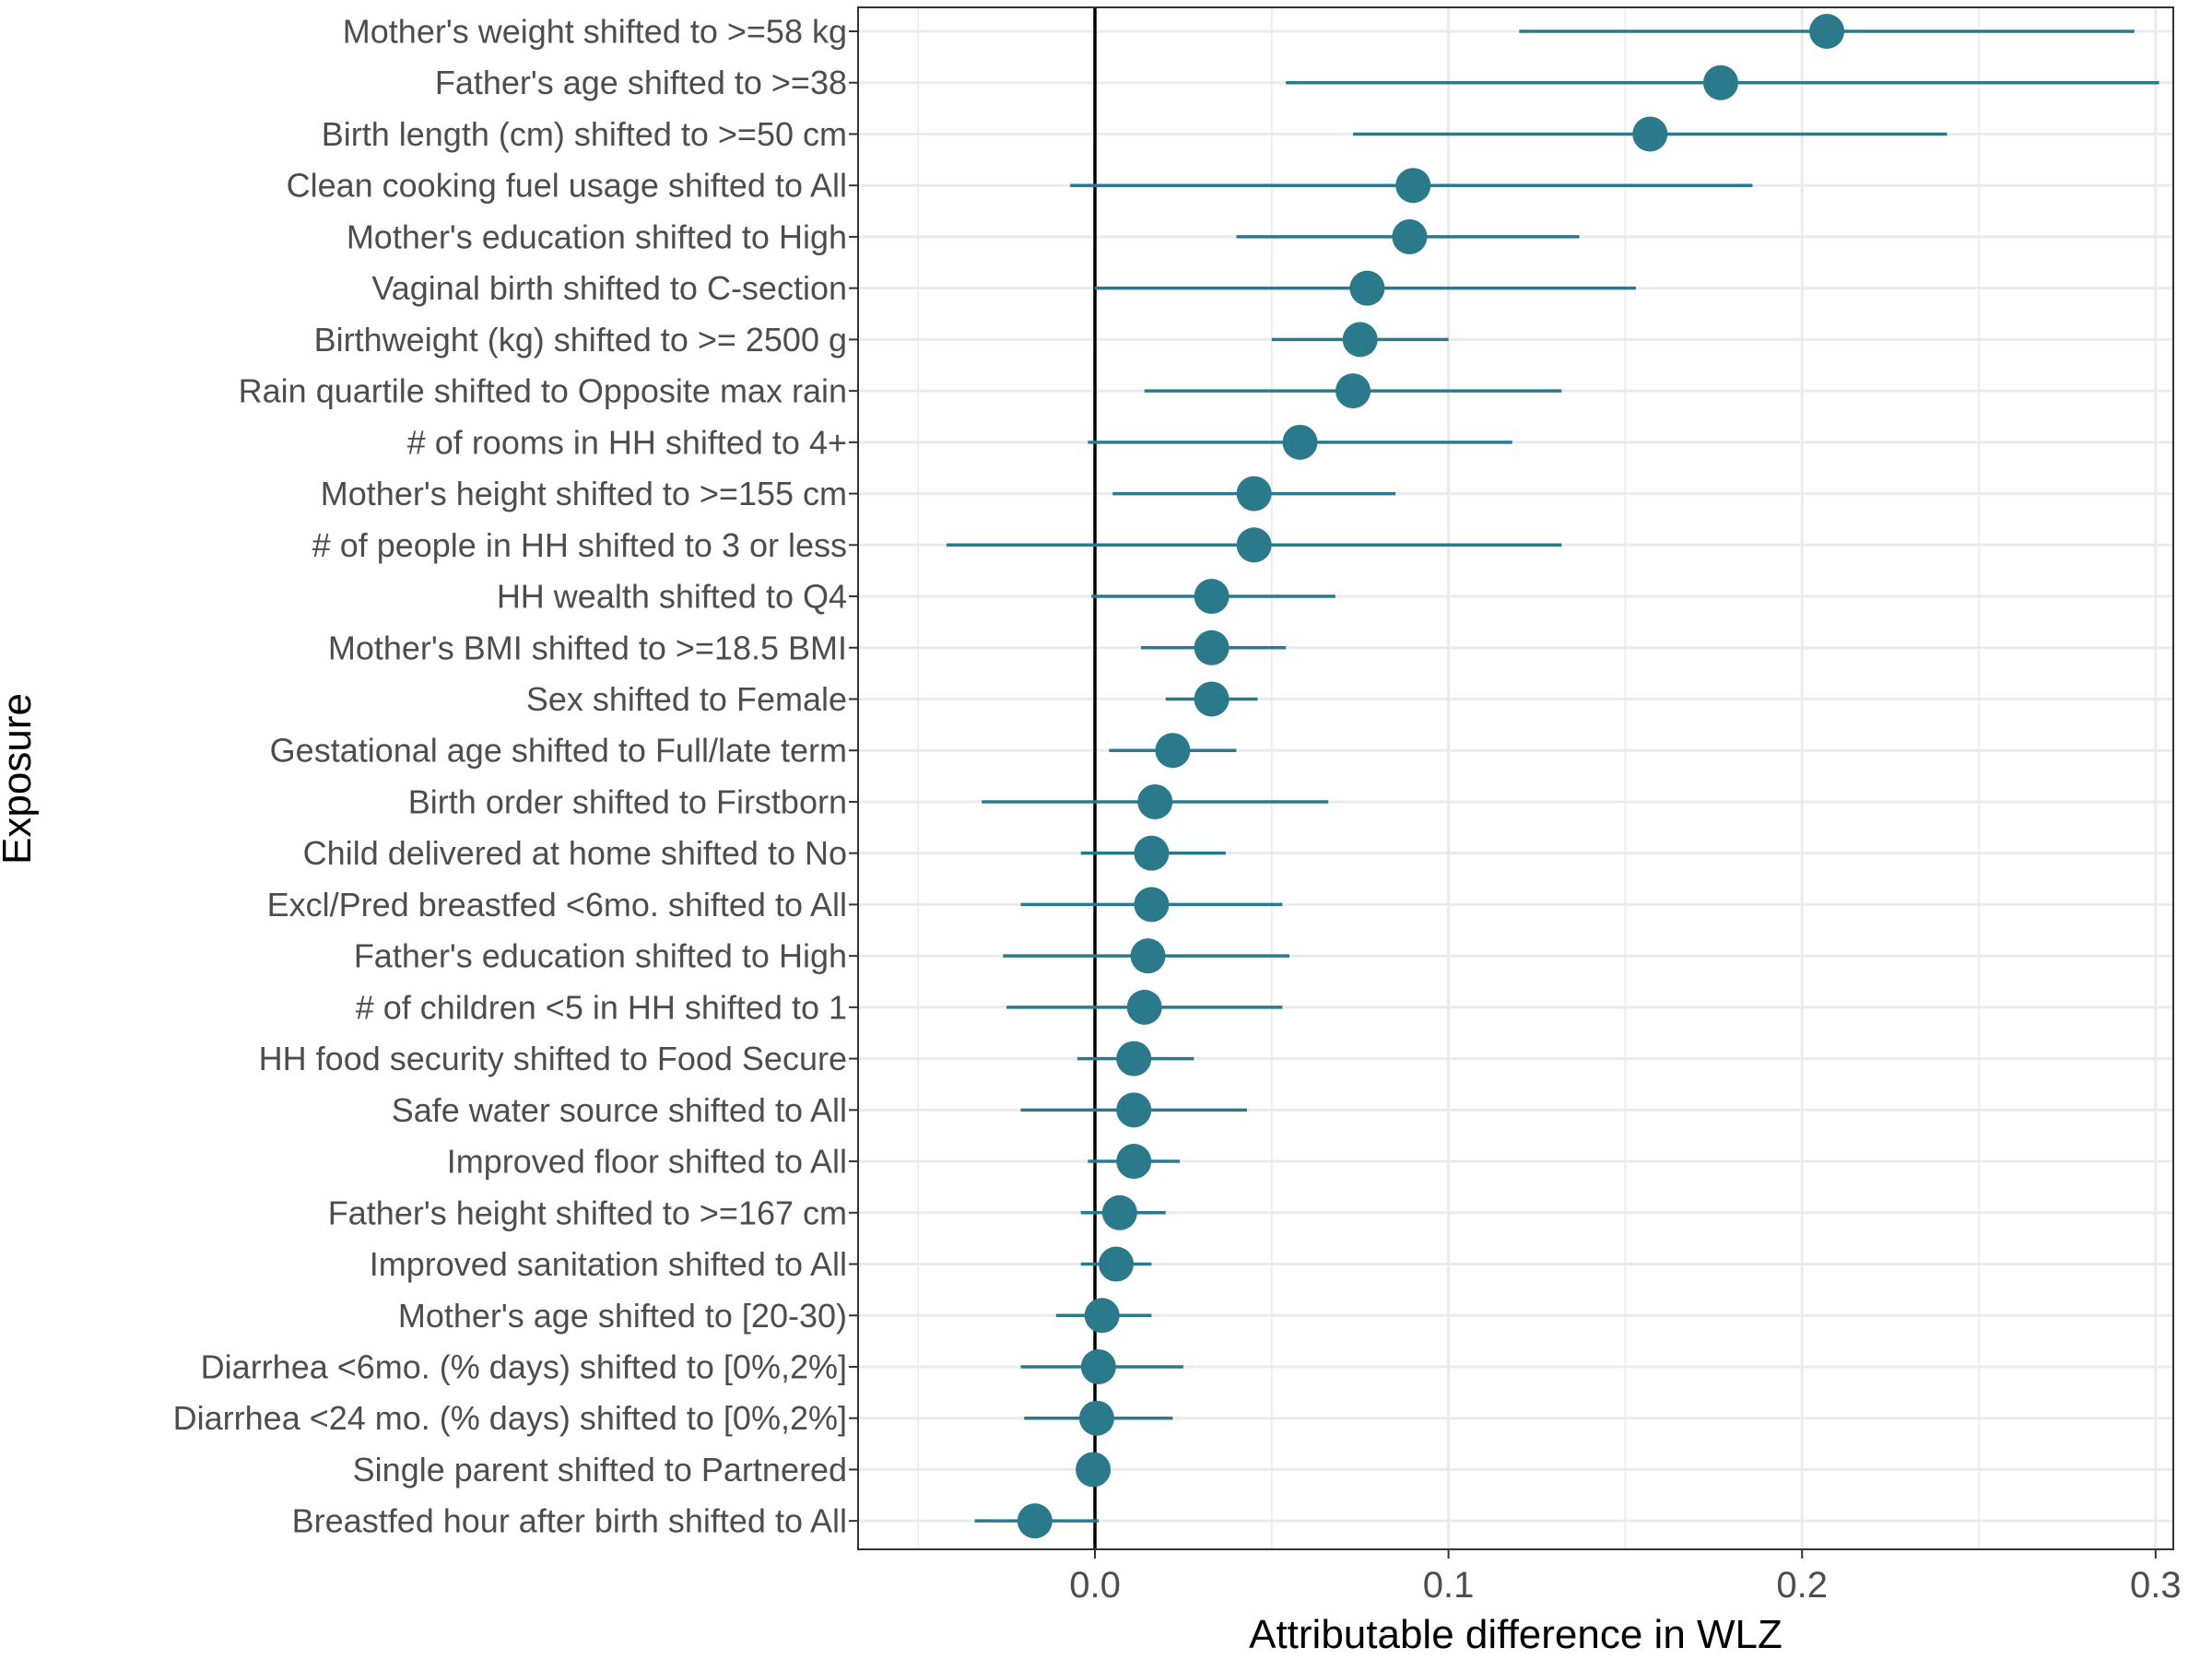 This screenshot has width=2212, height=1659. I want to click on y-tick-label: Single parent shifted to Partnered, so click(600, 1469).